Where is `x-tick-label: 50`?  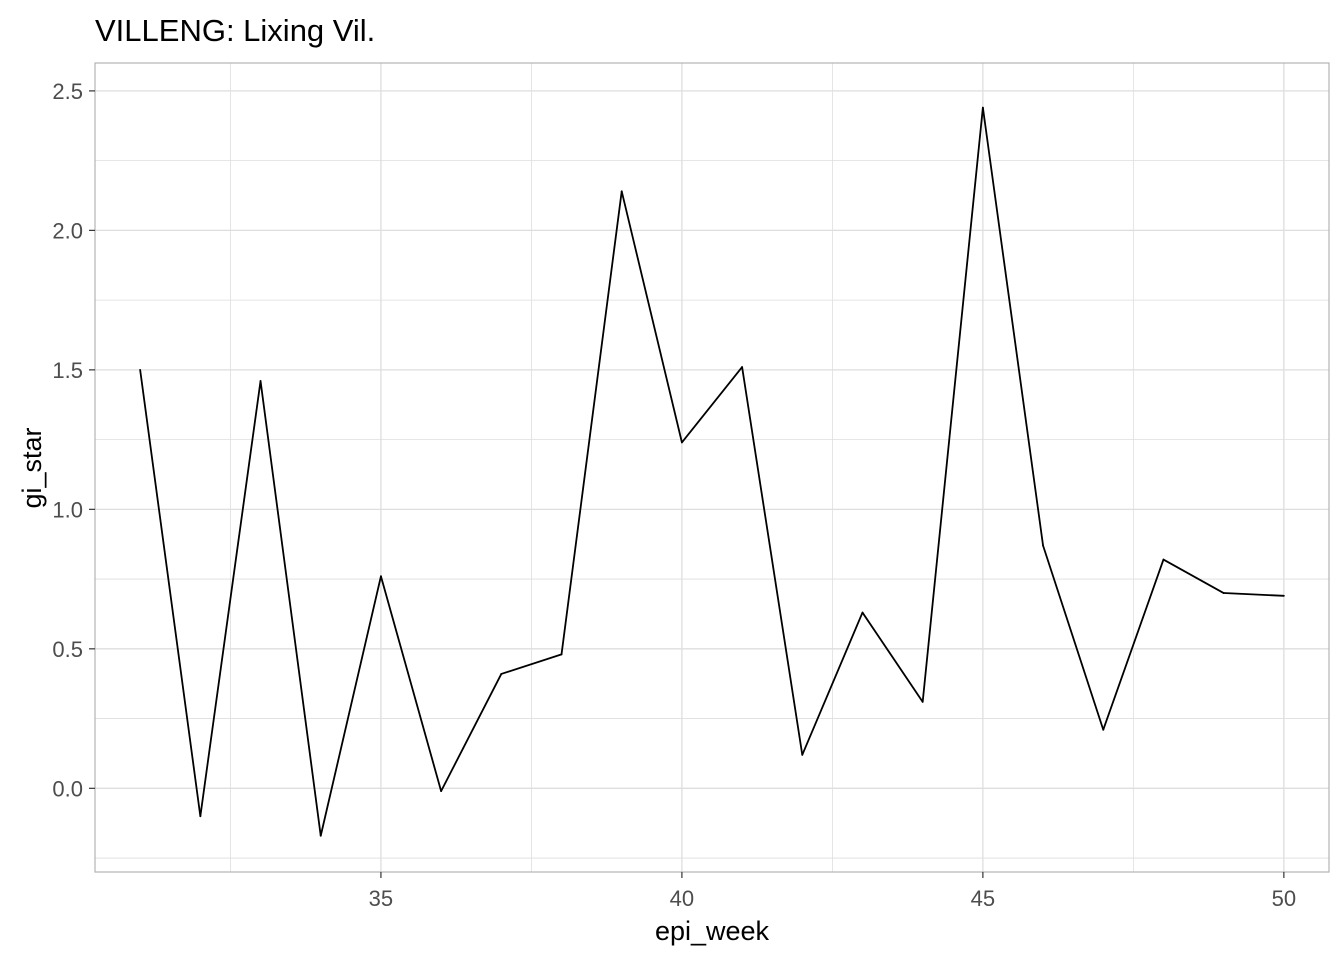
x-tick-label: 50 is located at coordinates (1284, 898).